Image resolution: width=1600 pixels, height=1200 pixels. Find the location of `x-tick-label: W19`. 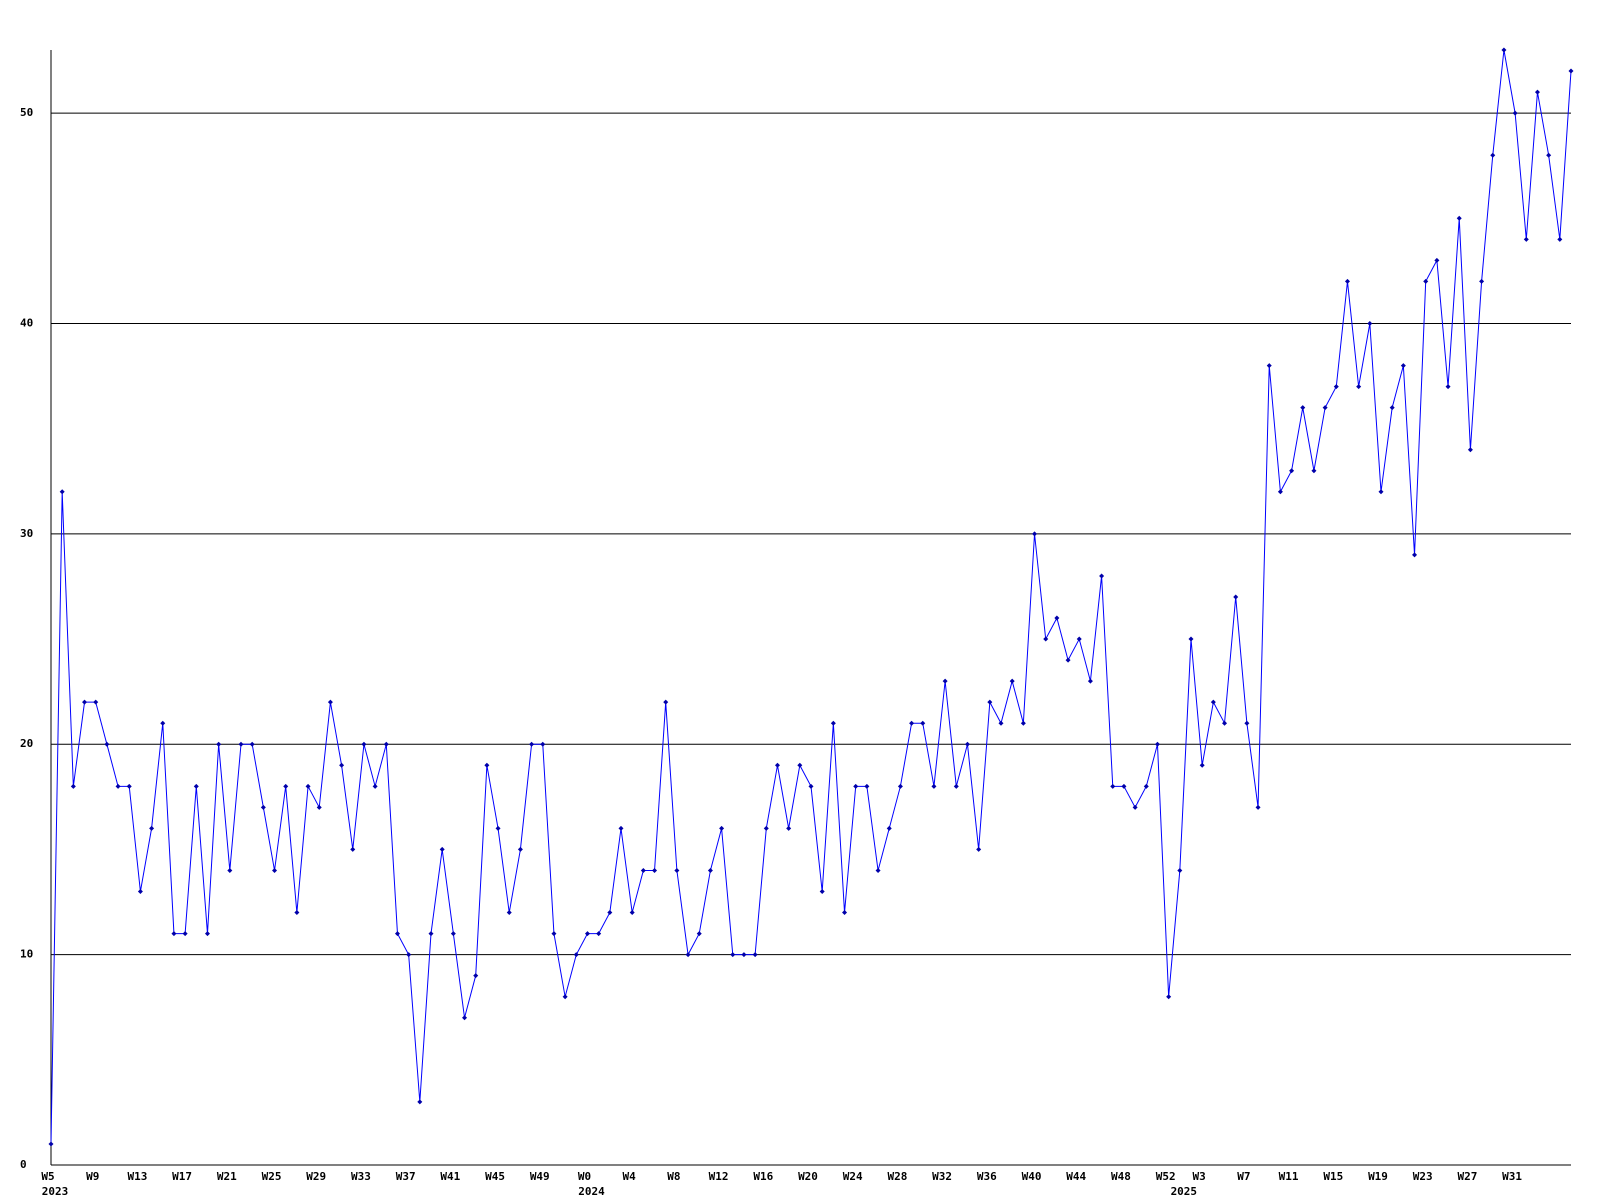

x-tick-label: W19 is located at coordinates (1378, 1176).